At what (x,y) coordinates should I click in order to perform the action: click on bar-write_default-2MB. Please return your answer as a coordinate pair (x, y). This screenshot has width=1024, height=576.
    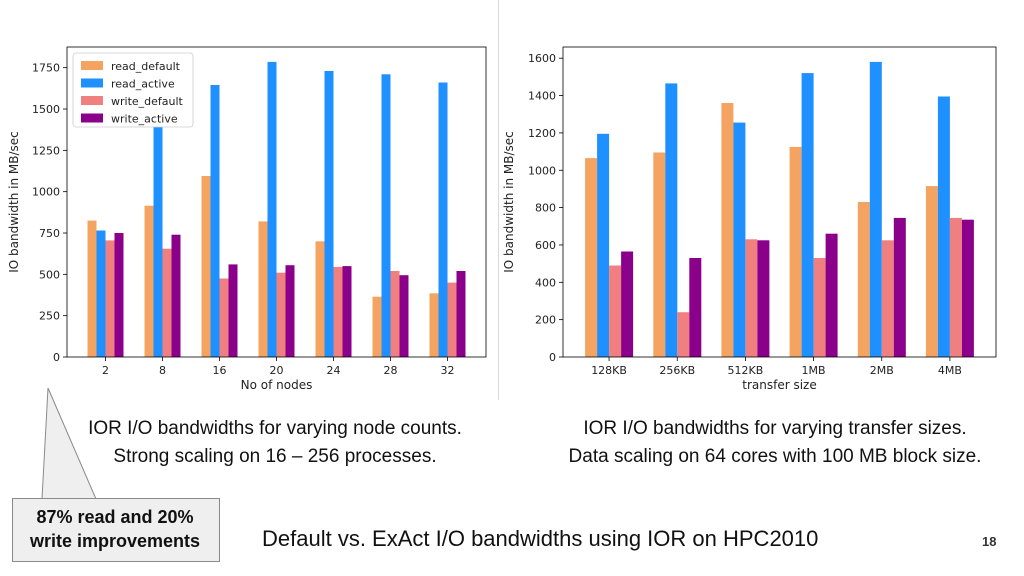
    Looking at the image, I should click on (887, 298).